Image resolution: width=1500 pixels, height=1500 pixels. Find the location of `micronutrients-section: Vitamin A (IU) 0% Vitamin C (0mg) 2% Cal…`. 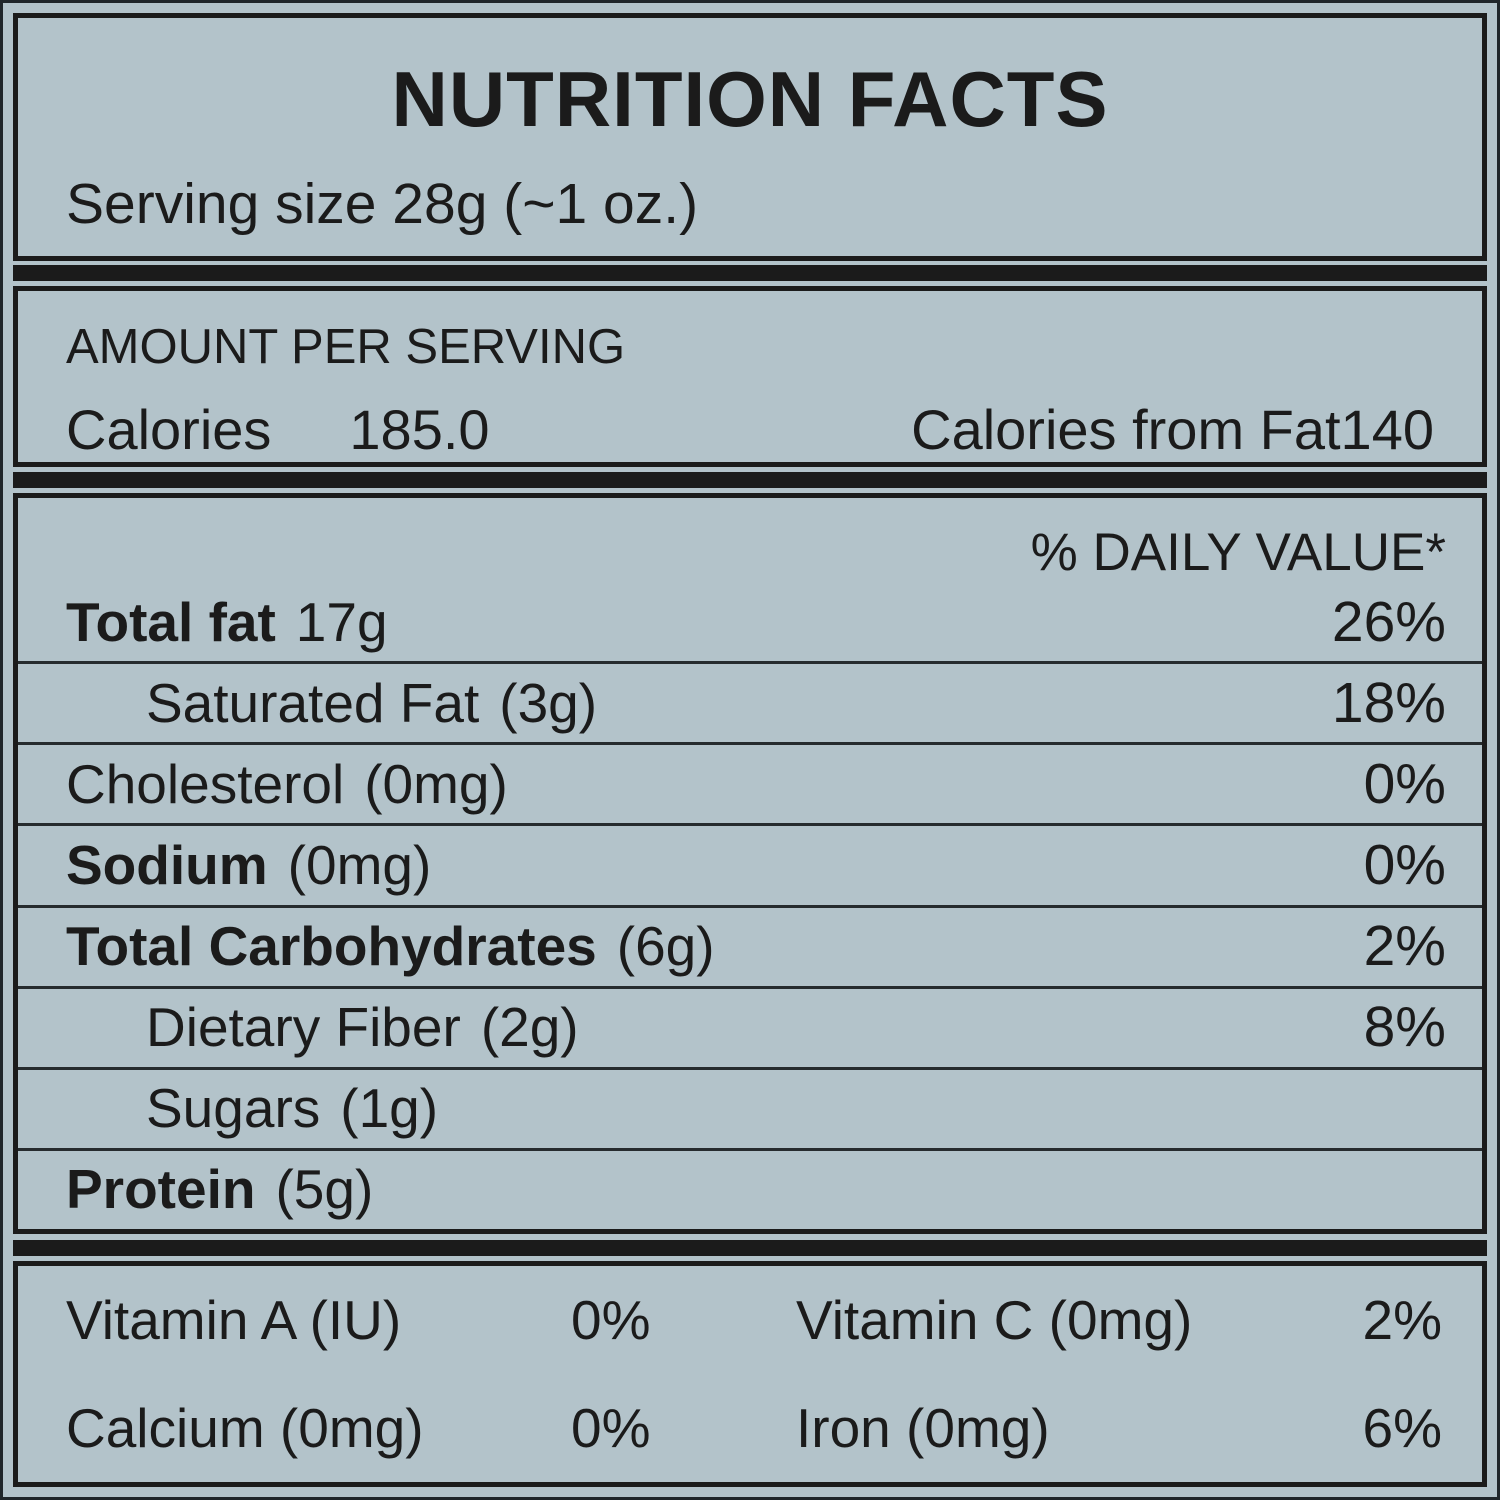

micronutrients-section: Vitamin A (IU) 0% Vitamin C (0mg) 2% Cal… is located at coordinates (750, 1374).